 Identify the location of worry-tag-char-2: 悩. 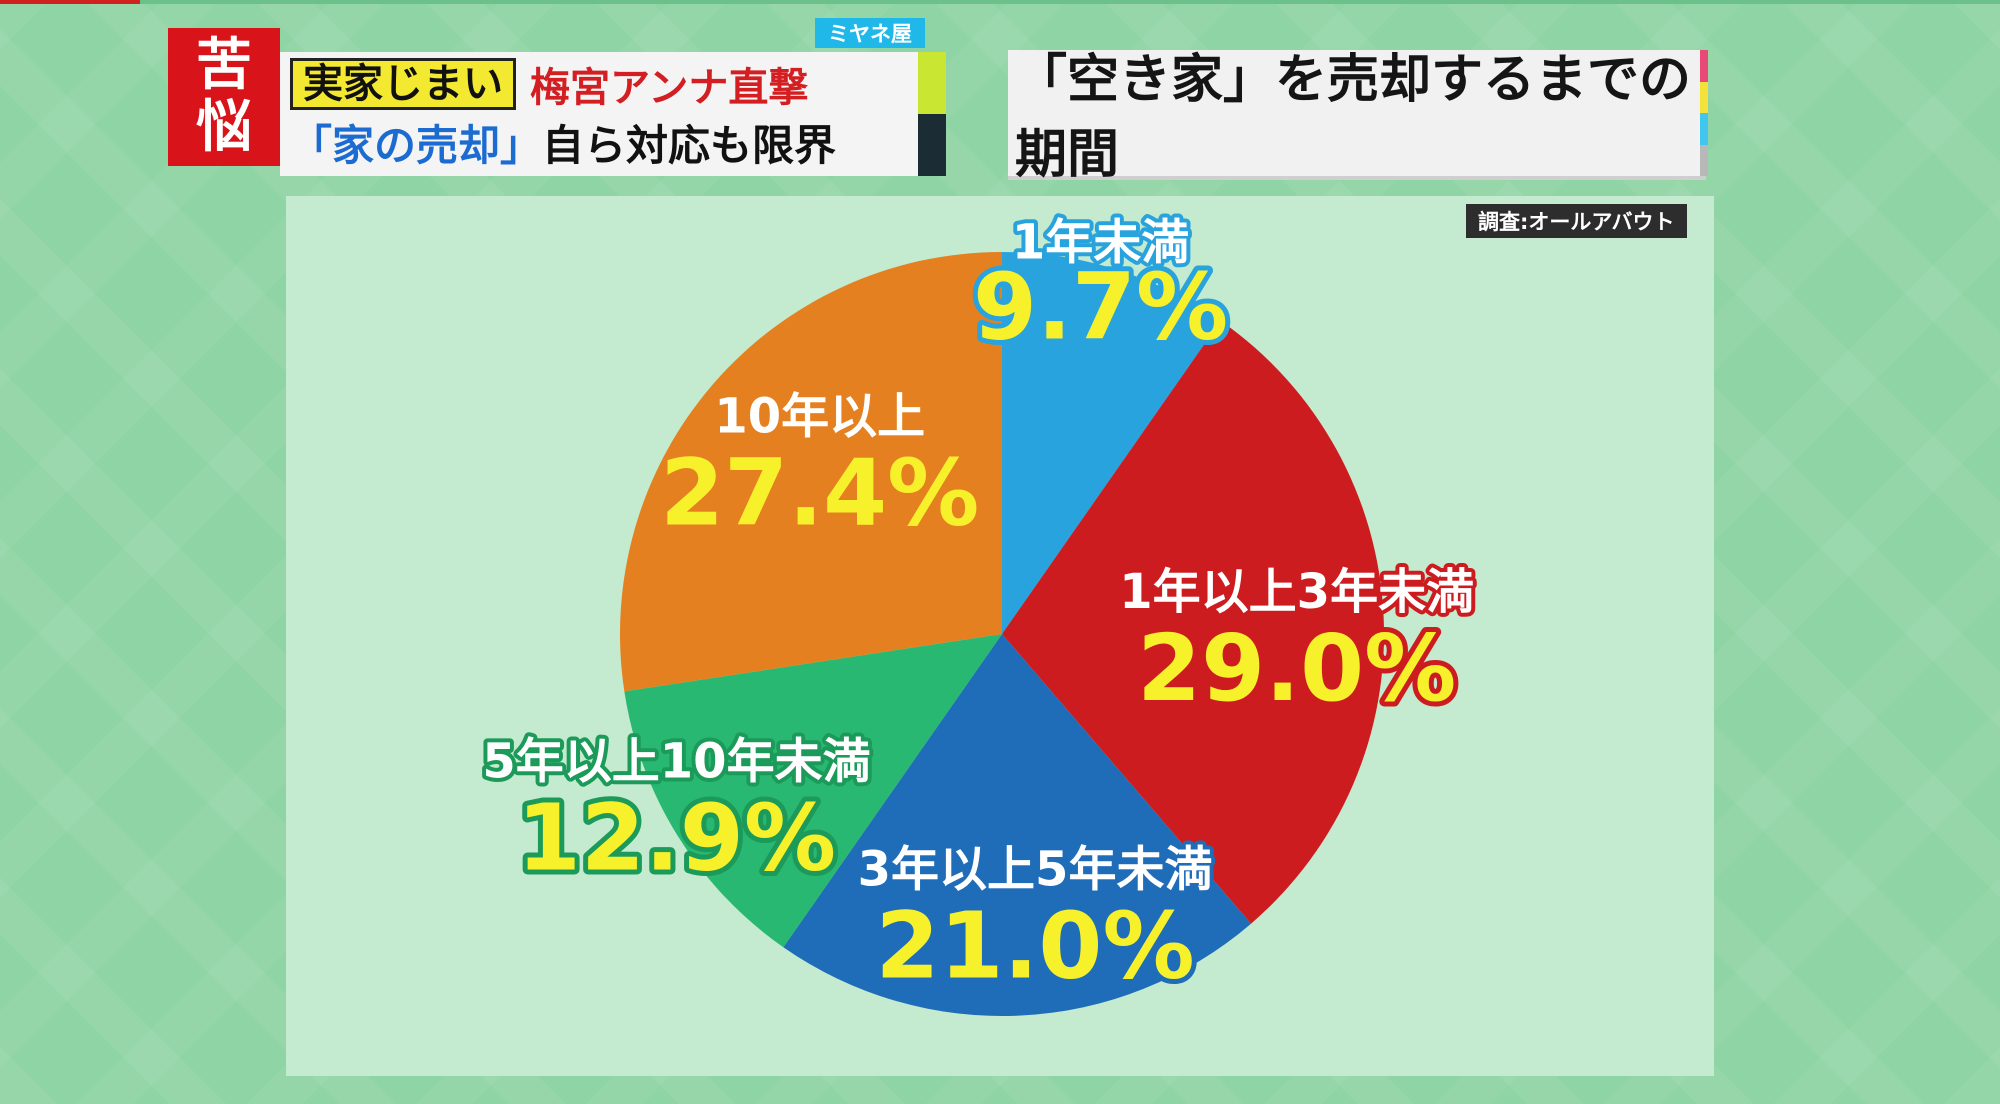
(224, 127).